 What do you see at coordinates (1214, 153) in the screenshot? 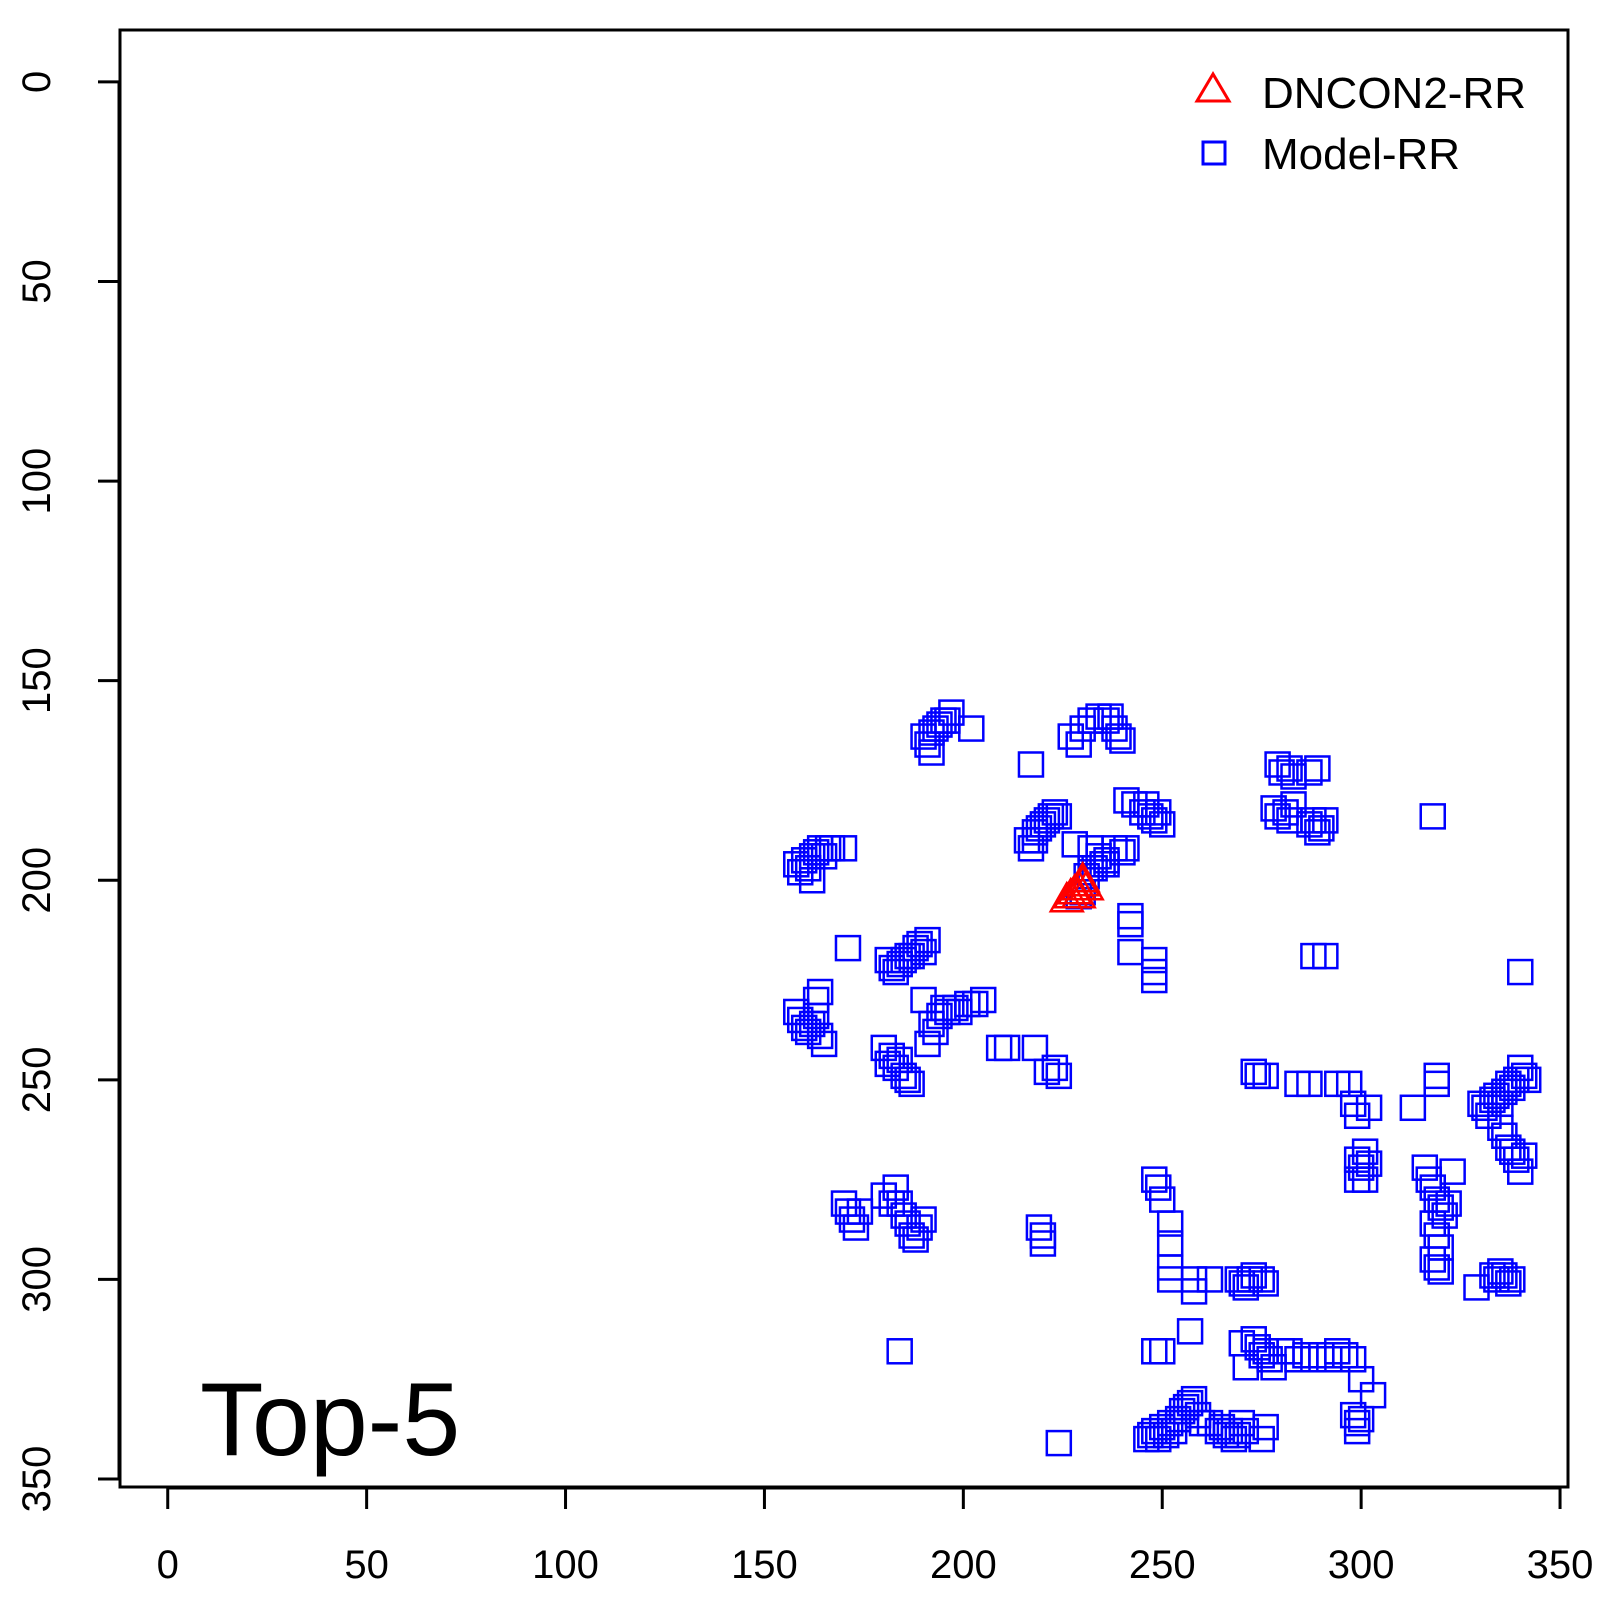
I see `legend-square-icon` at bounding box center [1214, 153].